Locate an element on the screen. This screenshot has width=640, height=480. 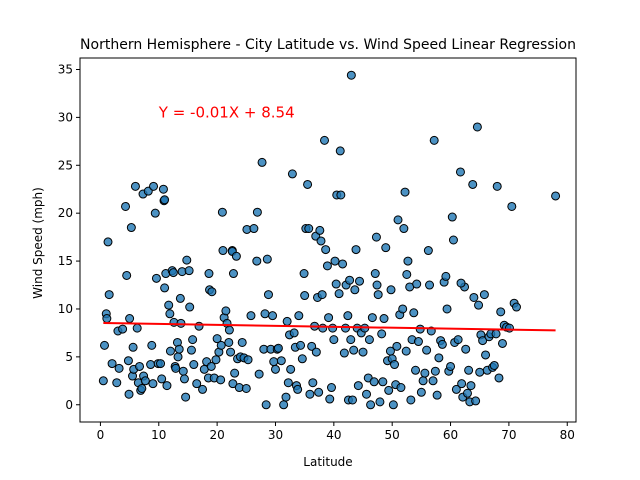
x-tick-label: 60 is located at coordinates (450, 435).